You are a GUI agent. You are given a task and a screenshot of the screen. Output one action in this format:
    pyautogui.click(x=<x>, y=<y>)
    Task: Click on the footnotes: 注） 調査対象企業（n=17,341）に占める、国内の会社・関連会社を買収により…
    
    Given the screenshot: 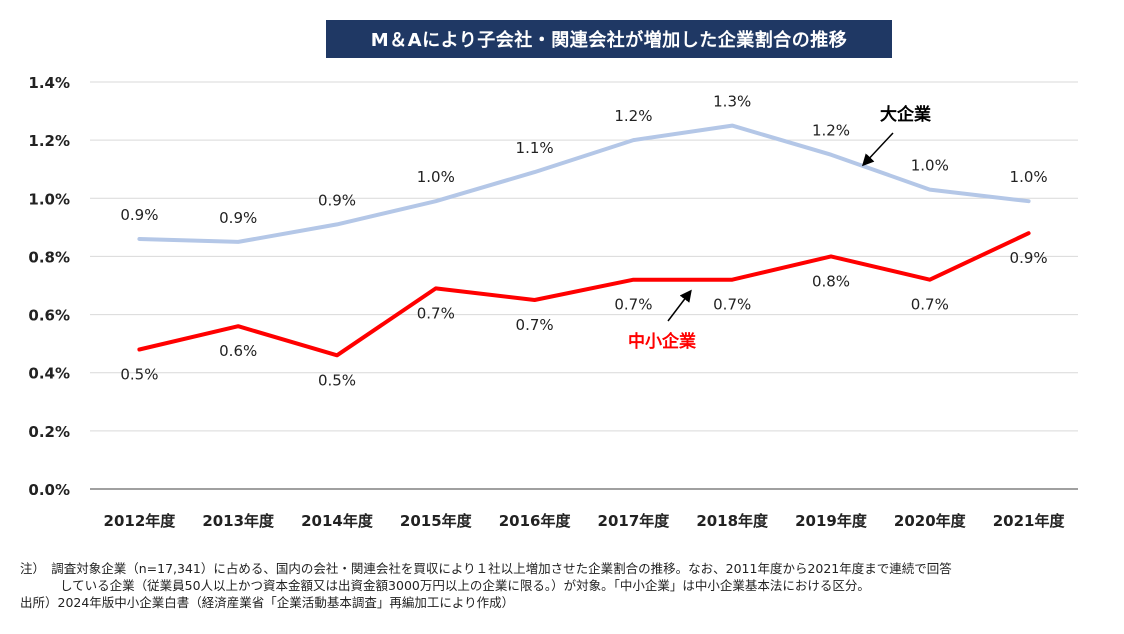 What is the action you would take?
    pyautogui.click(x=570, y=585)
    